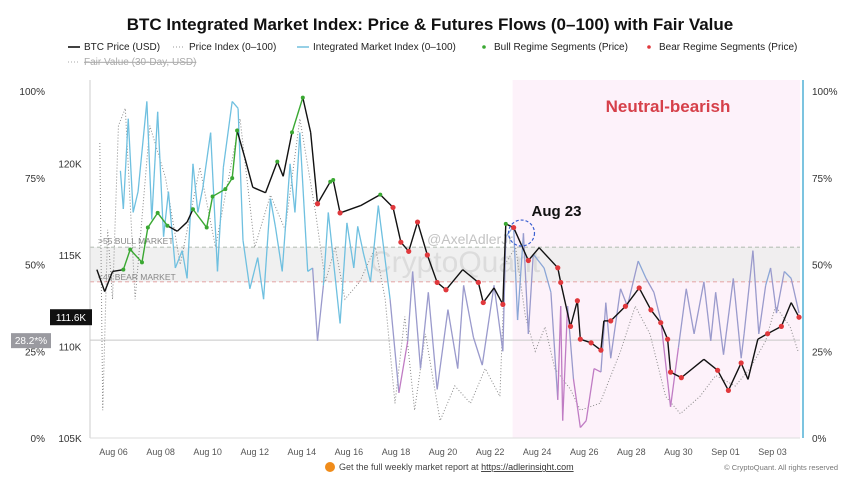  What do you see at coordinates (728, 47) in the screenshot?
I see `legend-label: Bear Regime Segments (Price)` at bounding box center [728, 47].